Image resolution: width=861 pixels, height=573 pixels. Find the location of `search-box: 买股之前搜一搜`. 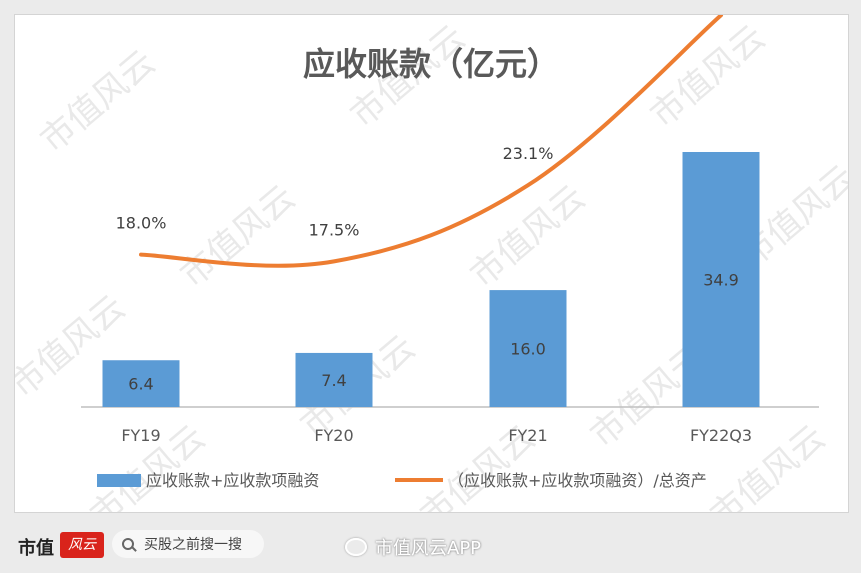

search-box: 买股之前搜一搜 is located at coordinates (188, 544).